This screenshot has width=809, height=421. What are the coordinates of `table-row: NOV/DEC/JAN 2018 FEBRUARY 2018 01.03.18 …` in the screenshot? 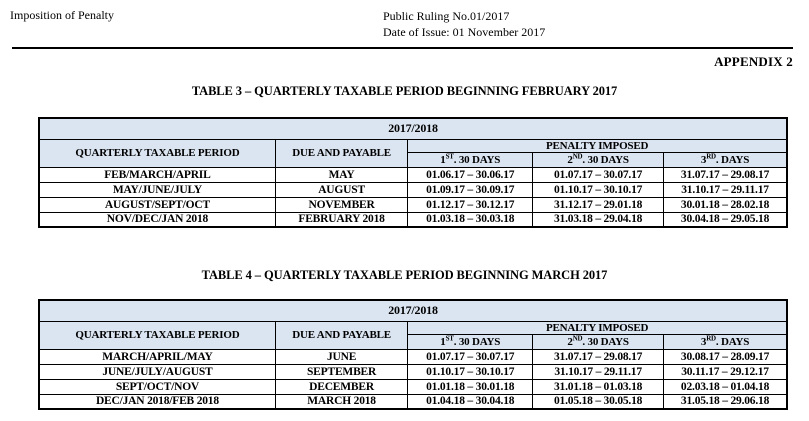 It's located at (413, 219).